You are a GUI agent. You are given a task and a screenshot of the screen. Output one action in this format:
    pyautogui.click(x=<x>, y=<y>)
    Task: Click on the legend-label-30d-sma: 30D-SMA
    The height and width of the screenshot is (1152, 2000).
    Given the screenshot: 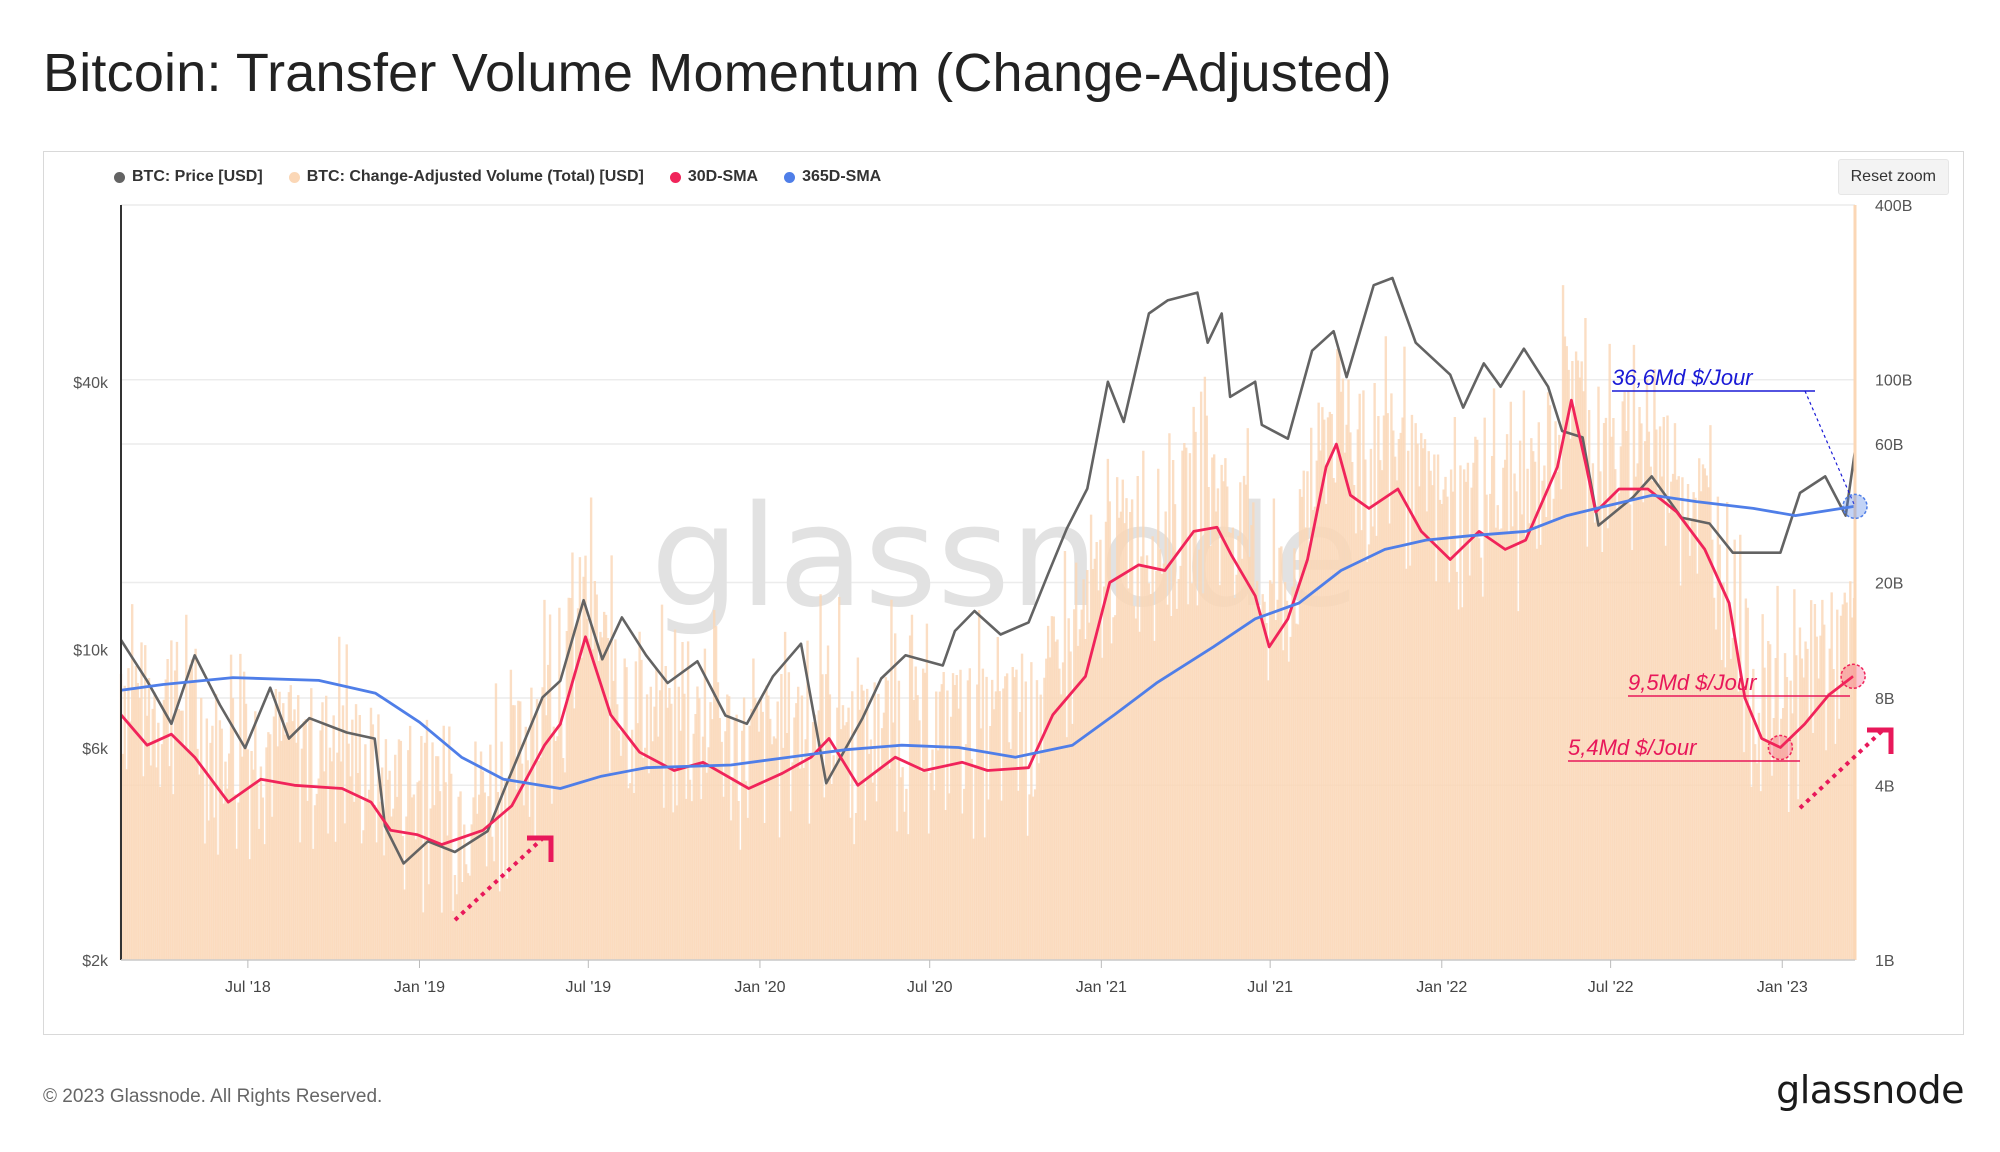 What is the action you would take?
    pyautogui.click(x=723, y=176)
    